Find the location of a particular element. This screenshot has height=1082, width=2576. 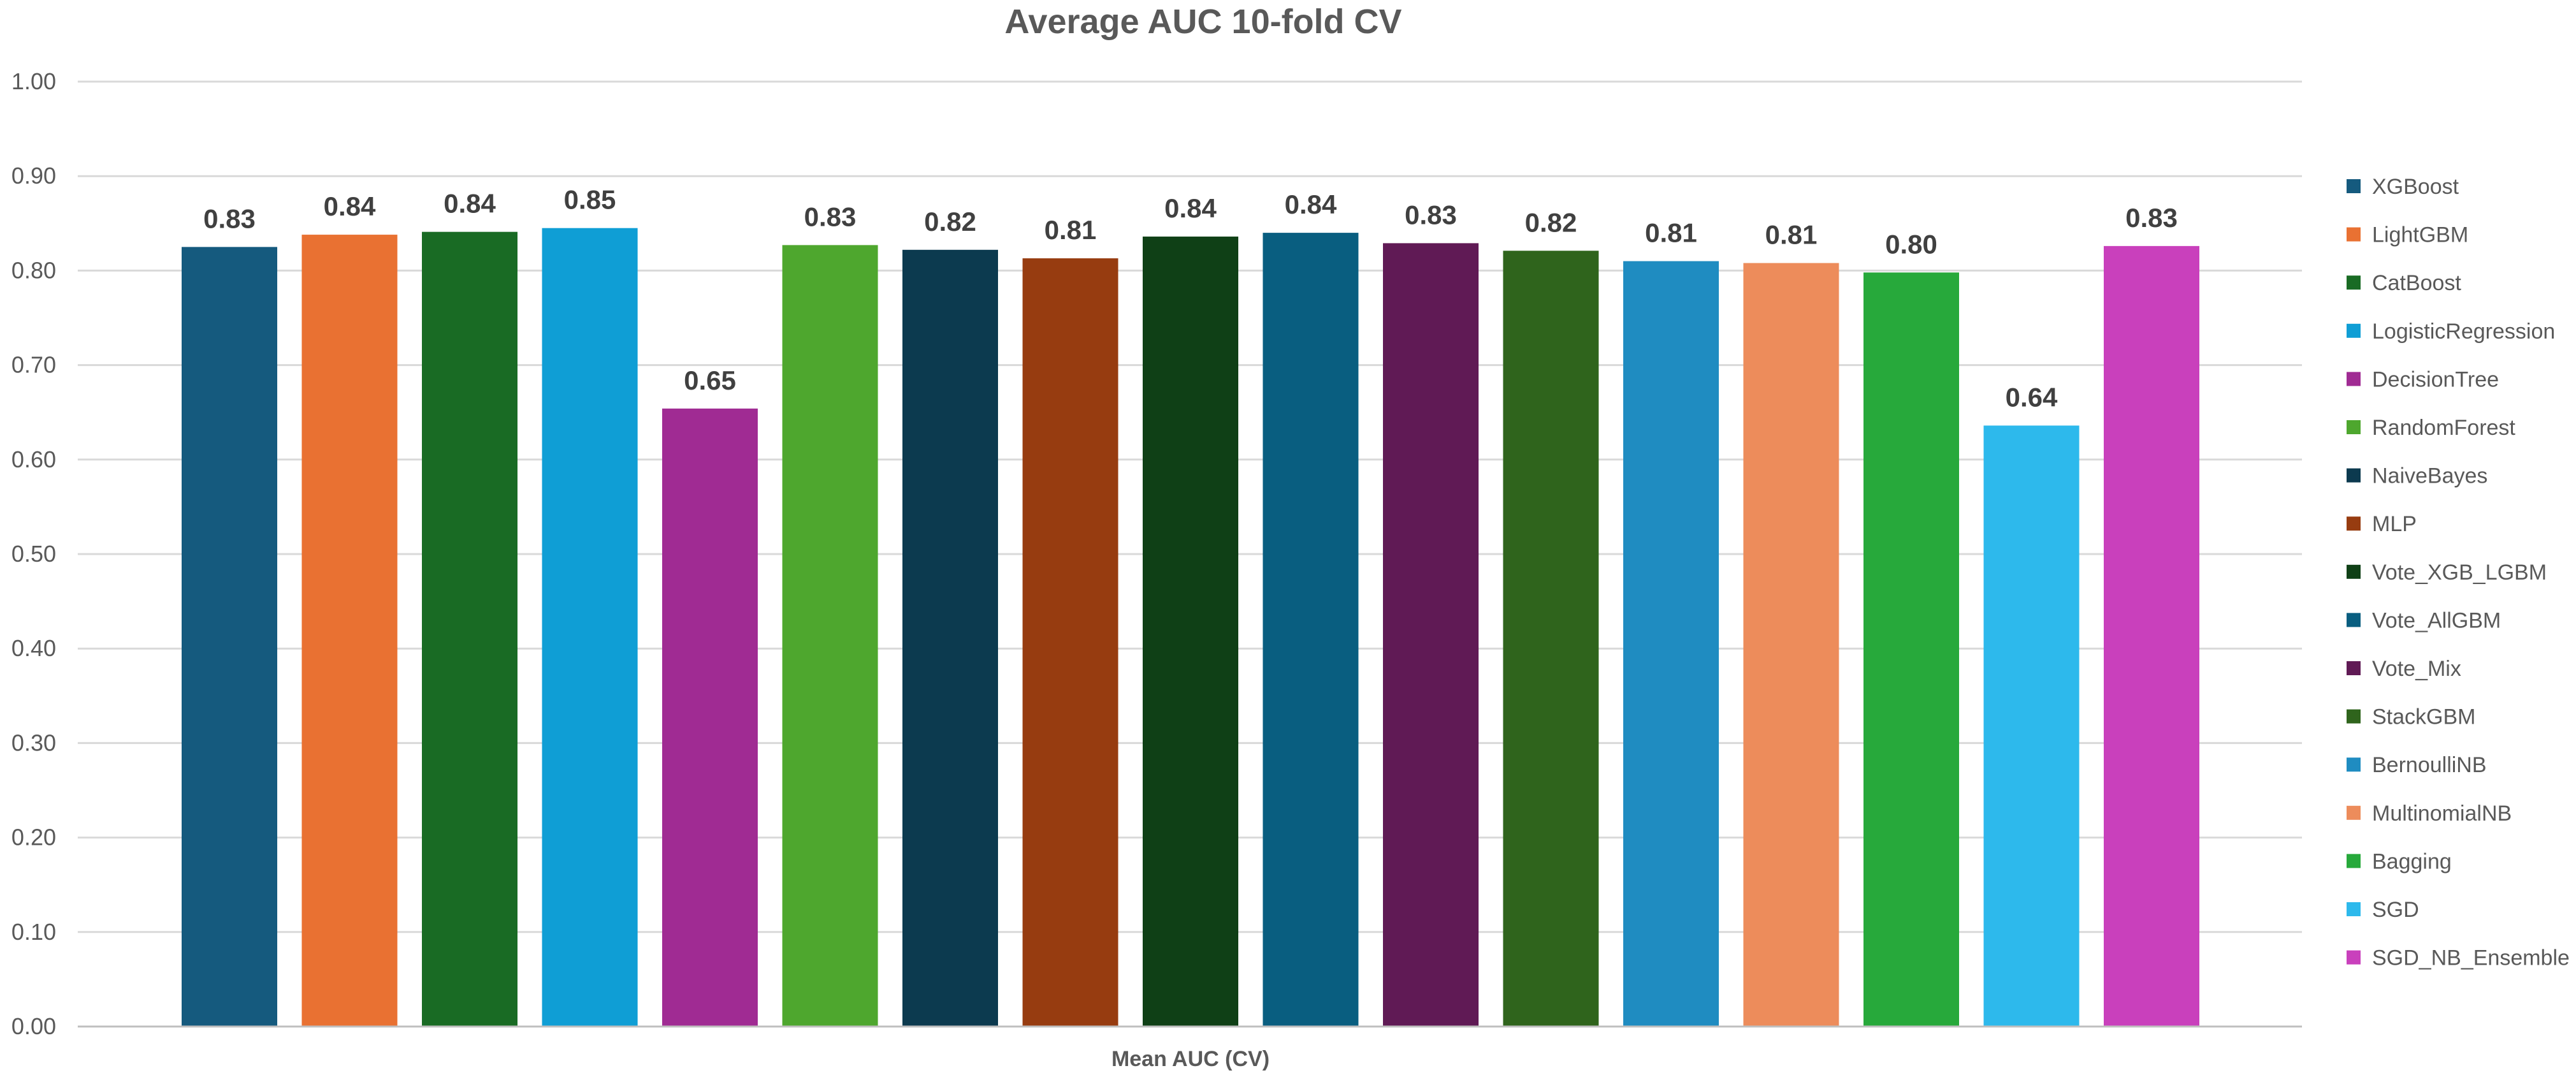

bar-vote_allgbm is located at coordinates (1311, 630).